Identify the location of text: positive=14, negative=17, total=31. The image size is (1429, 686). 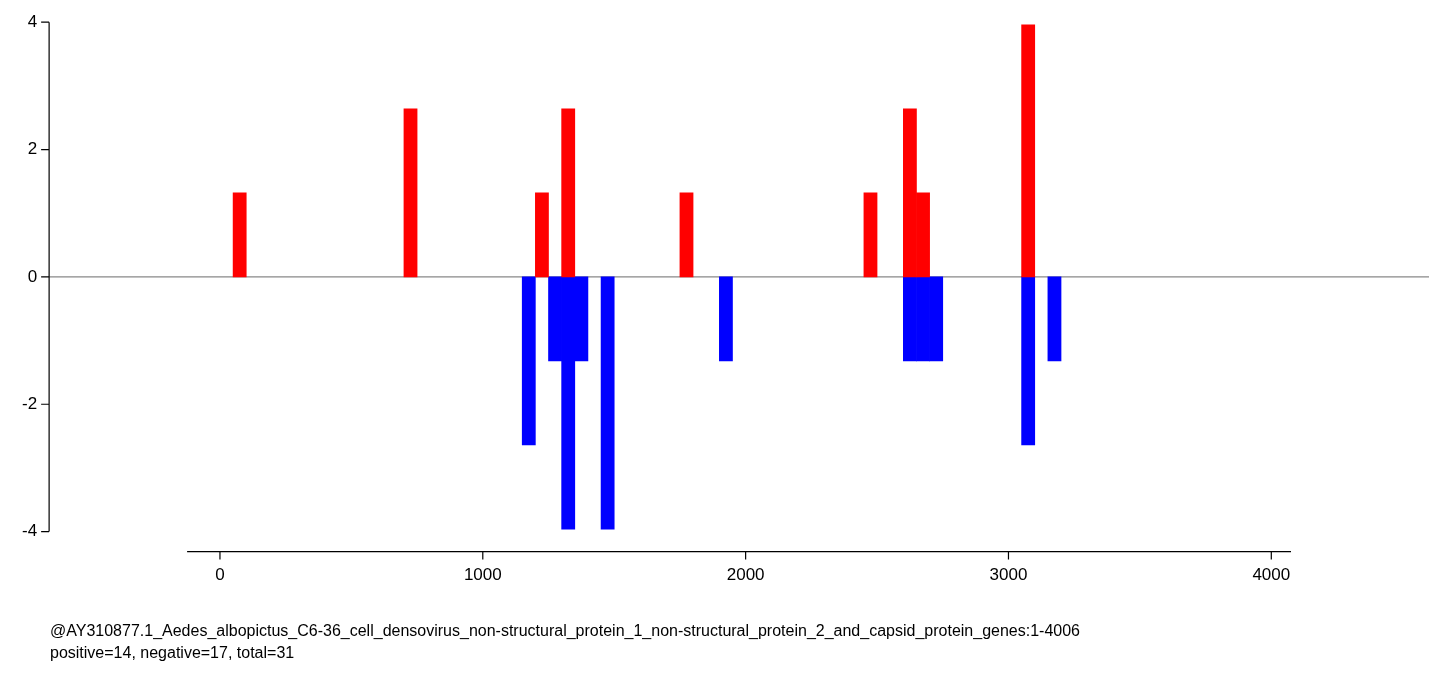
(173, 653).